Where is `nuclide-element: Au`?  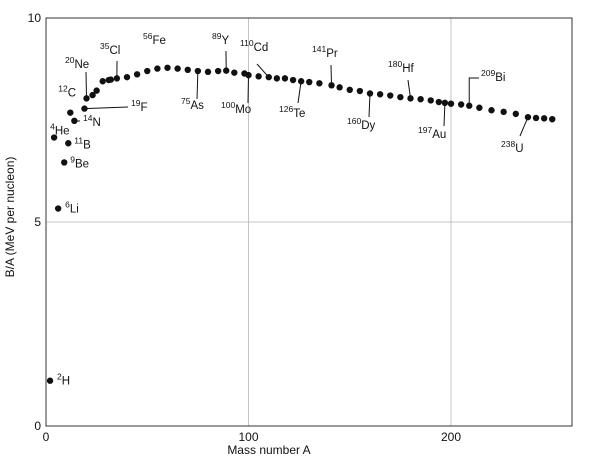
nuclide-element: Au is located at coordinates (439, 135).